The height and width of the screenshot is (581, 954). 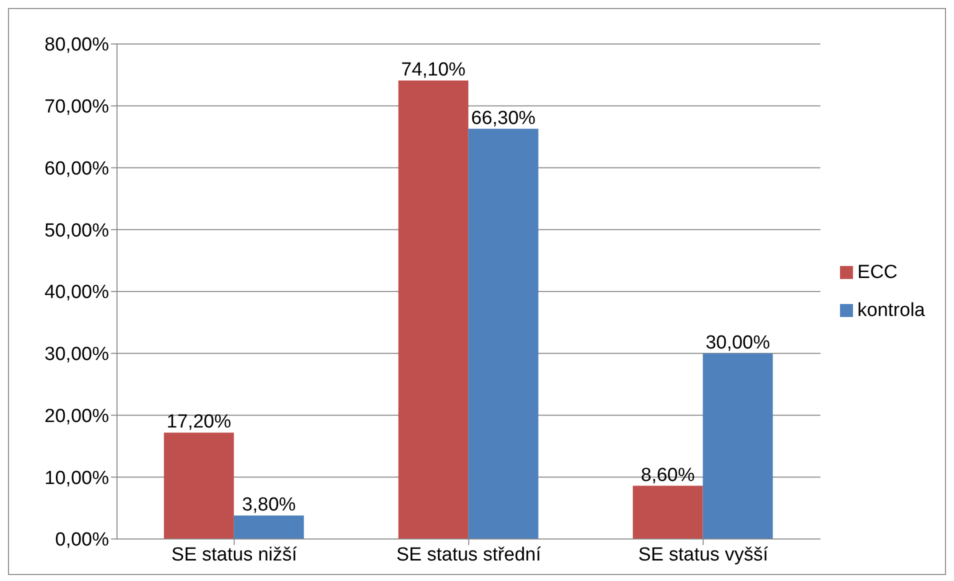 I want to click on y-tick-label: 60,00%, so click(x=77, y=169).